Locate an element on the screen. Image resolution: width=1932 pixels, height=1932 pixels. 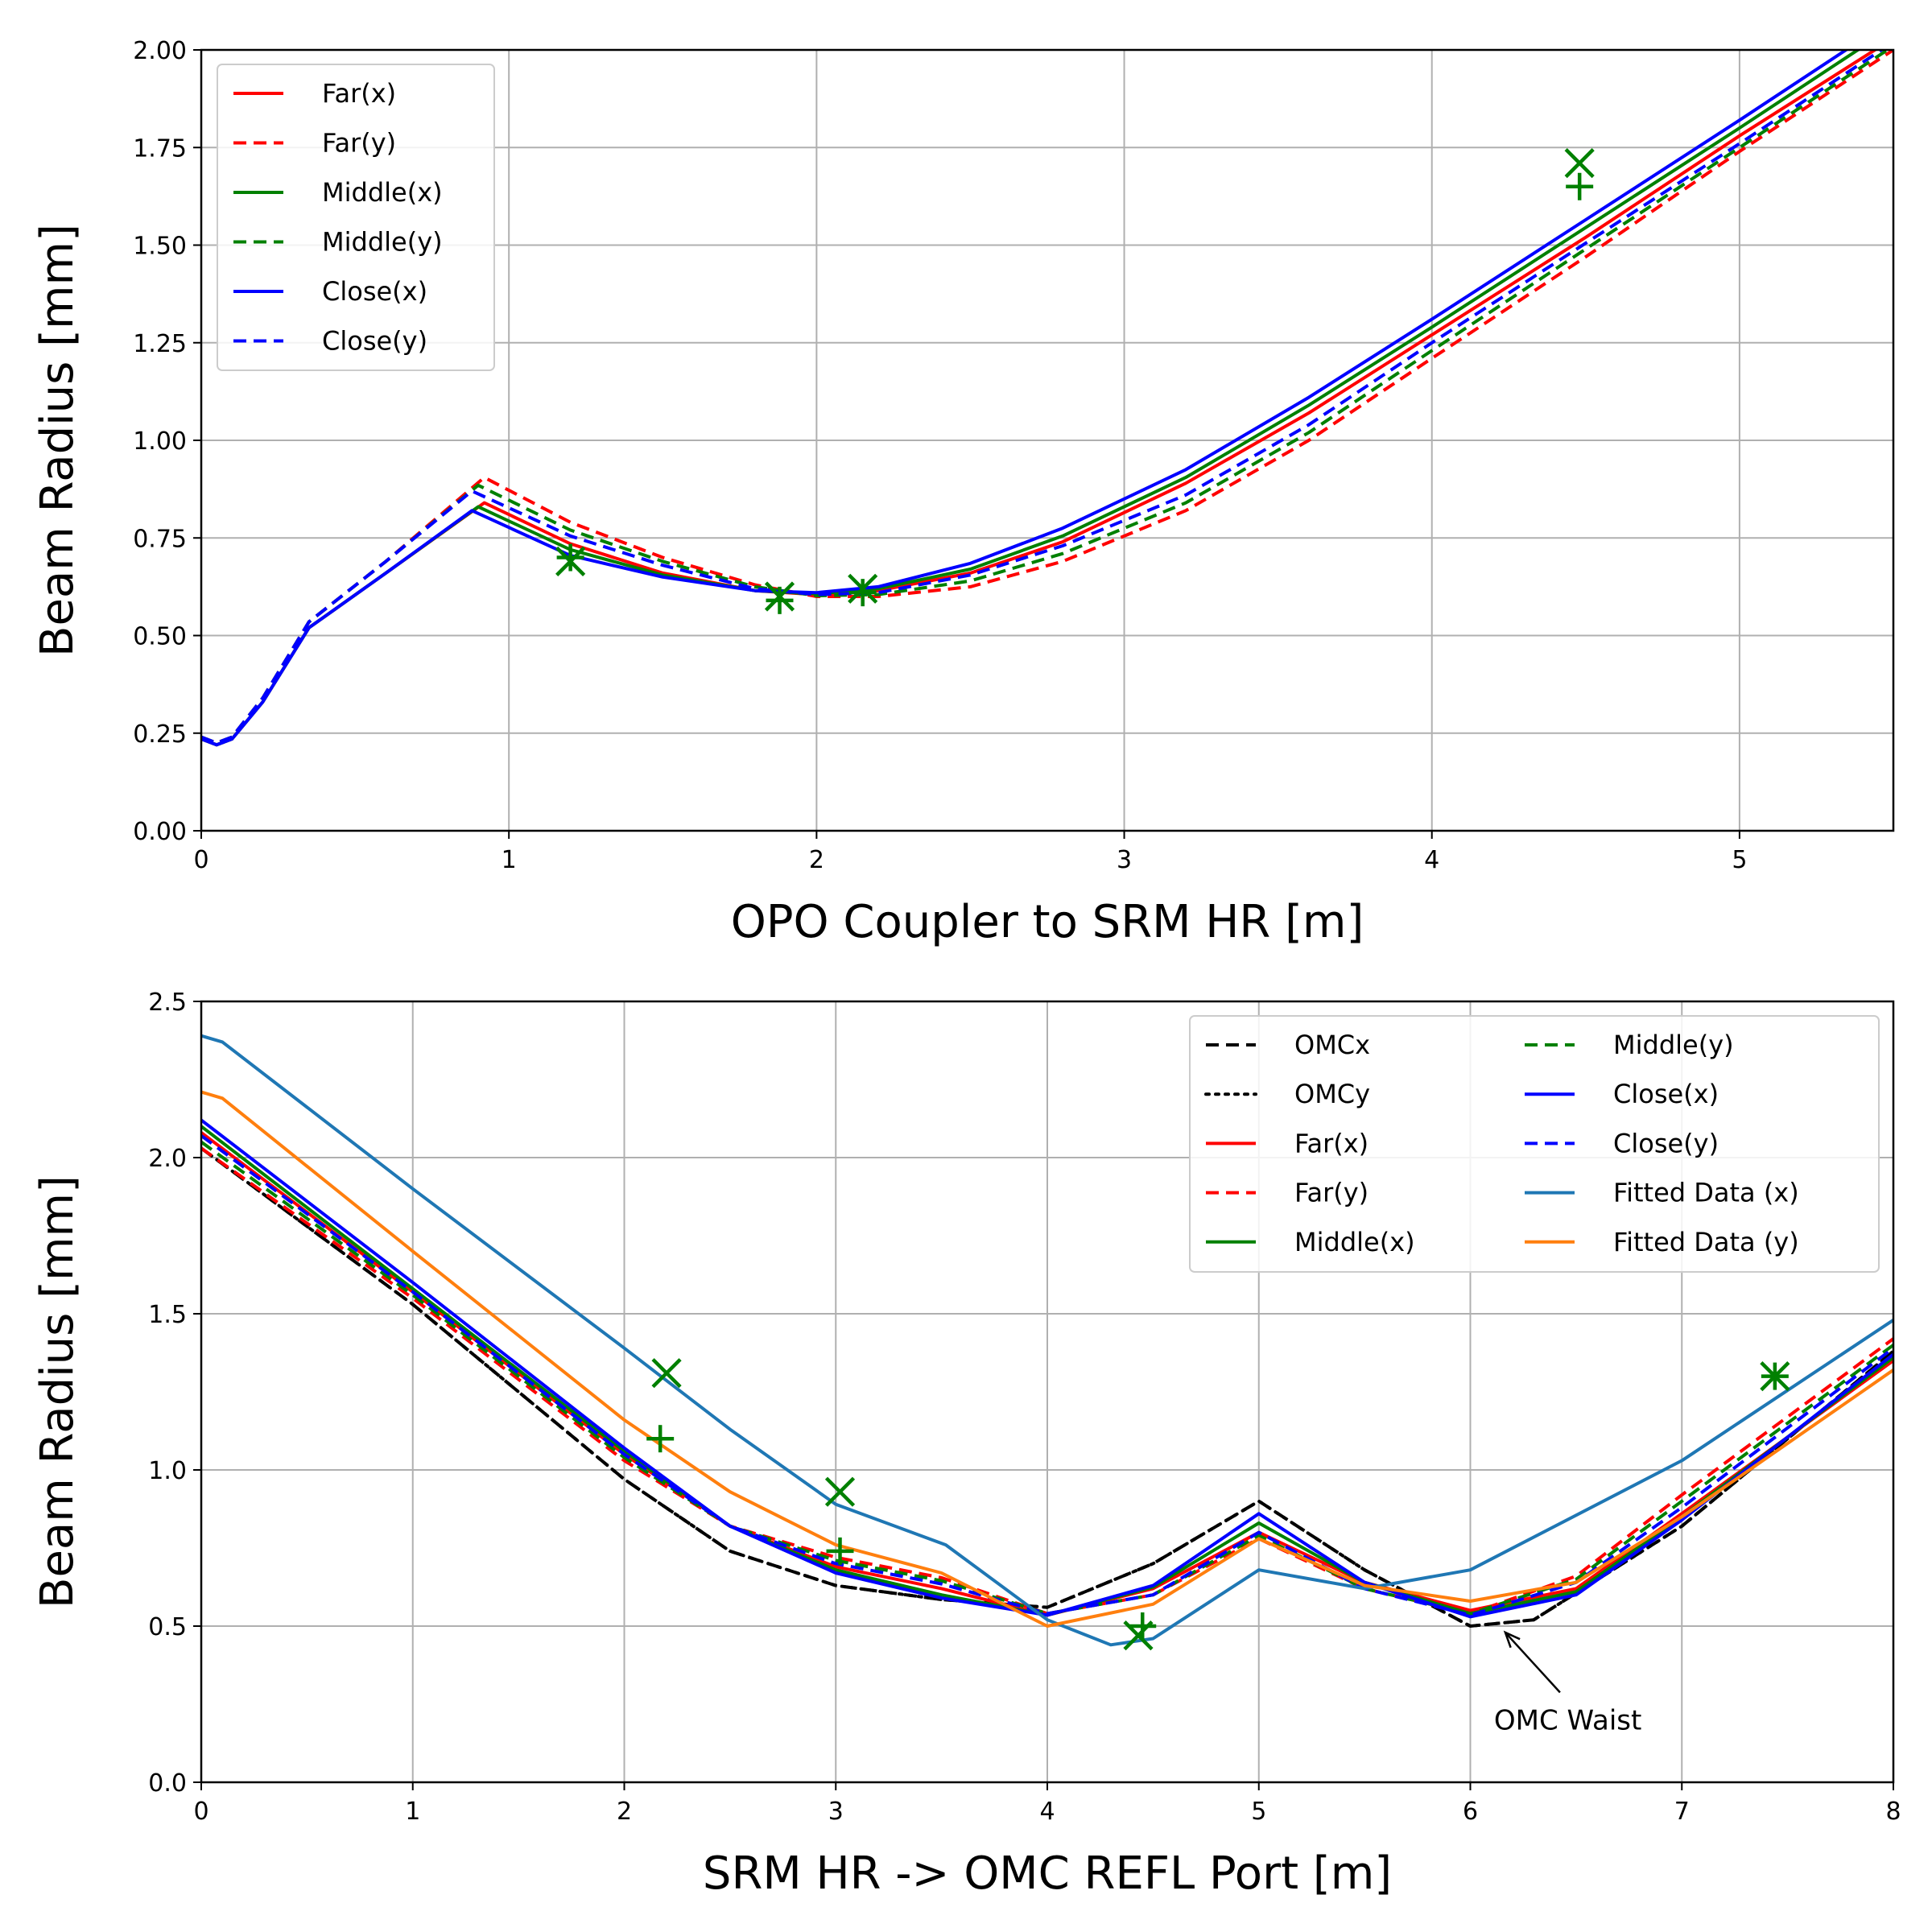
y-tick-label: 1.0 is located at coordinates (167, 1471).